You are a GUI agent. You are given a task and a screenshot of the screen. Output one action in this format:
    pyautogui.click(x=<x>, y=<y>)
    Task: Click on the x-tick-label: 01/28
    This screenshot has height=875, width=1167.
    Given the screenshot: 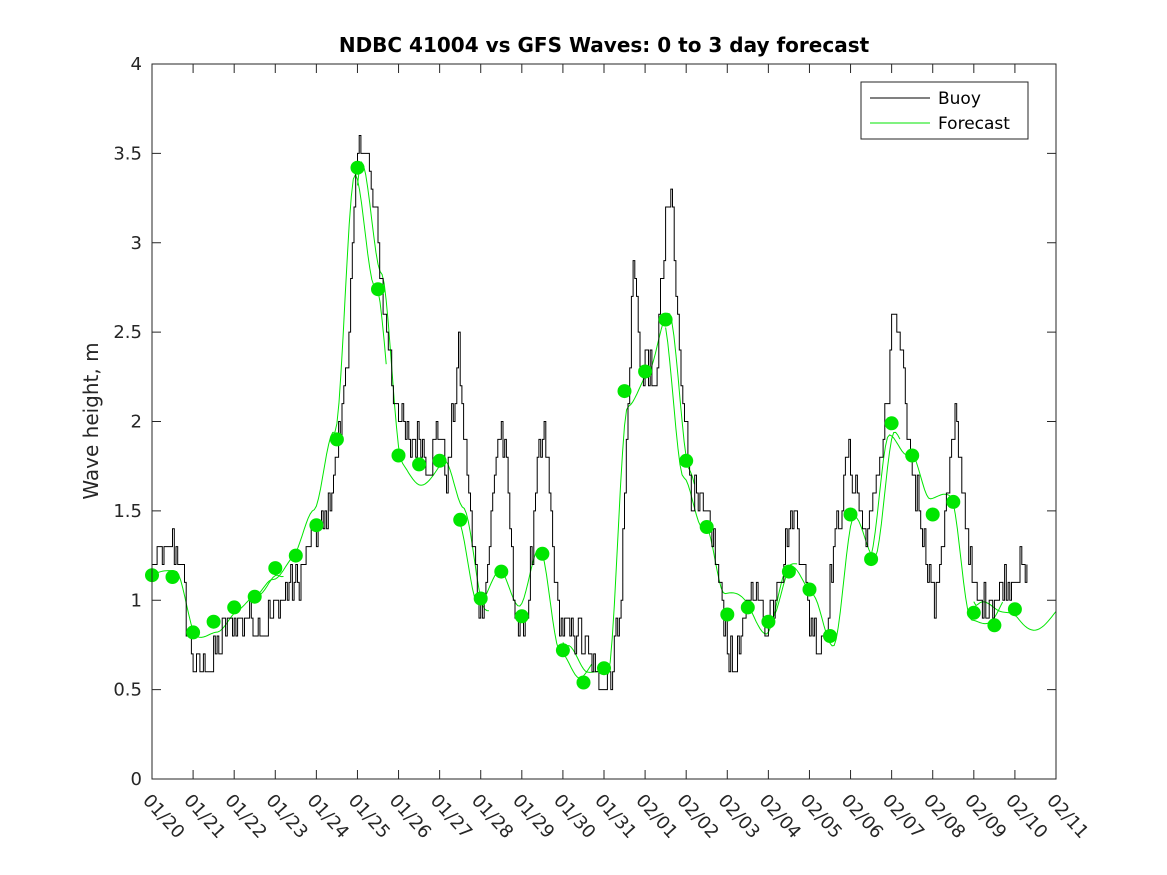 What is the action you would take?
    pyautogui.click(x=492, y=816)
    